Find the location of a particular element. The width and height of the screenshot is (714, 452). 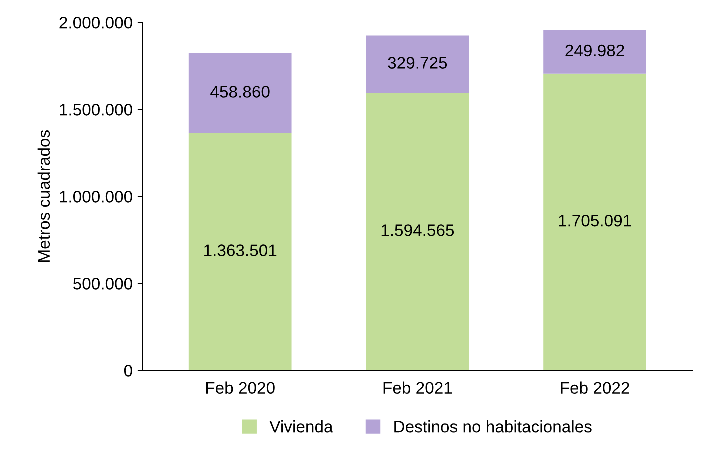

y-tick-label: 1.000.000 is located at coordinates (96, 197).